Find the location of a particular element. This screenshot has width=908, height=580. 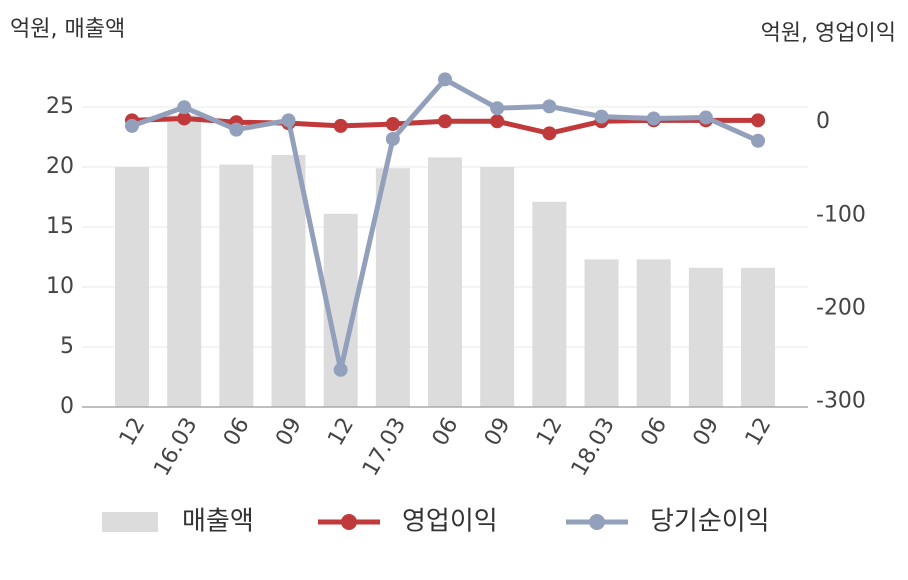

y2-tick-label: -100 is located at coordinates (841, 214).